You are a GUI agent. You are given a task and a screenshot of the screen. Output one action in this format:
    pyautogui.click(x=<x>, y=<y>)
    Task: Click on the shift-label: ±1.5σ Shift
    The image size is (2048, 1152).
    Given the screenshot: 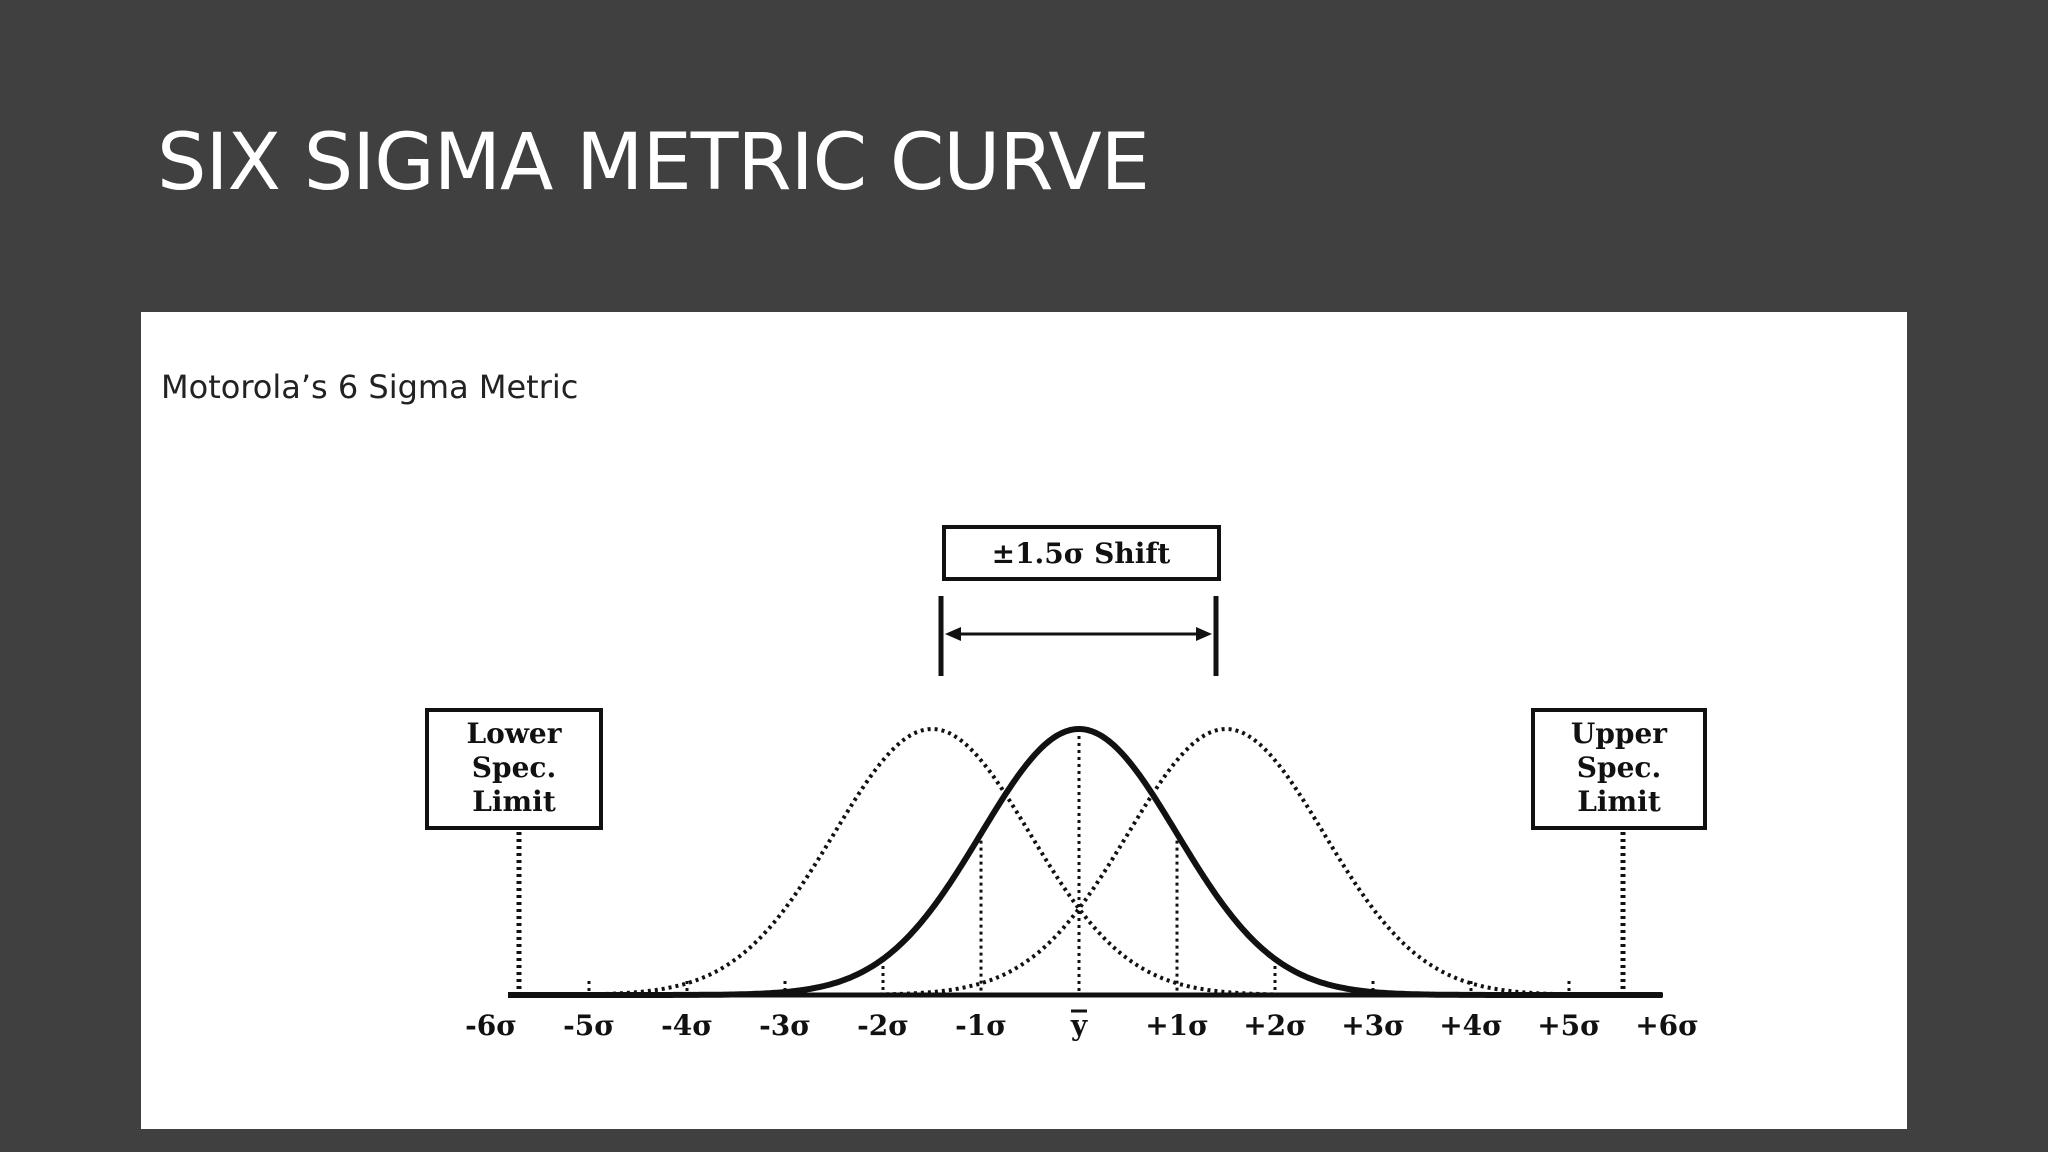 What is the action you would take?
    pyautogui.click(x=1081, y=553)
    